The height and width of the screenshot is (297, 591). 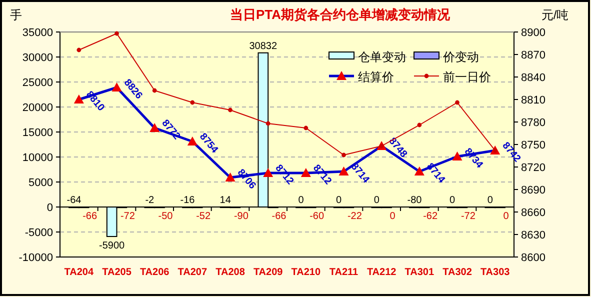 What do you see at coordinates (533, 213) in the screenshot?
I see `y2-tick-label: 8660` at bounding box center [533, 213].